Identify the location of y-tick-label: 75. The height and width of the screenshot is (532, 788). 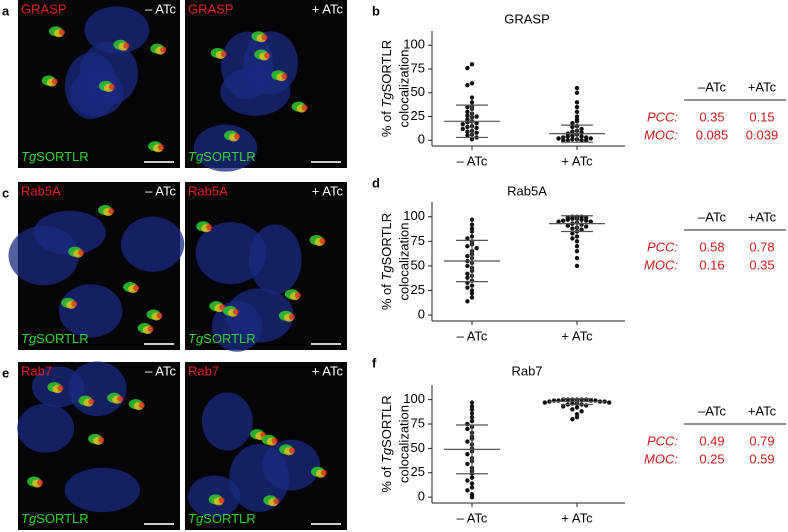
(418, 422).